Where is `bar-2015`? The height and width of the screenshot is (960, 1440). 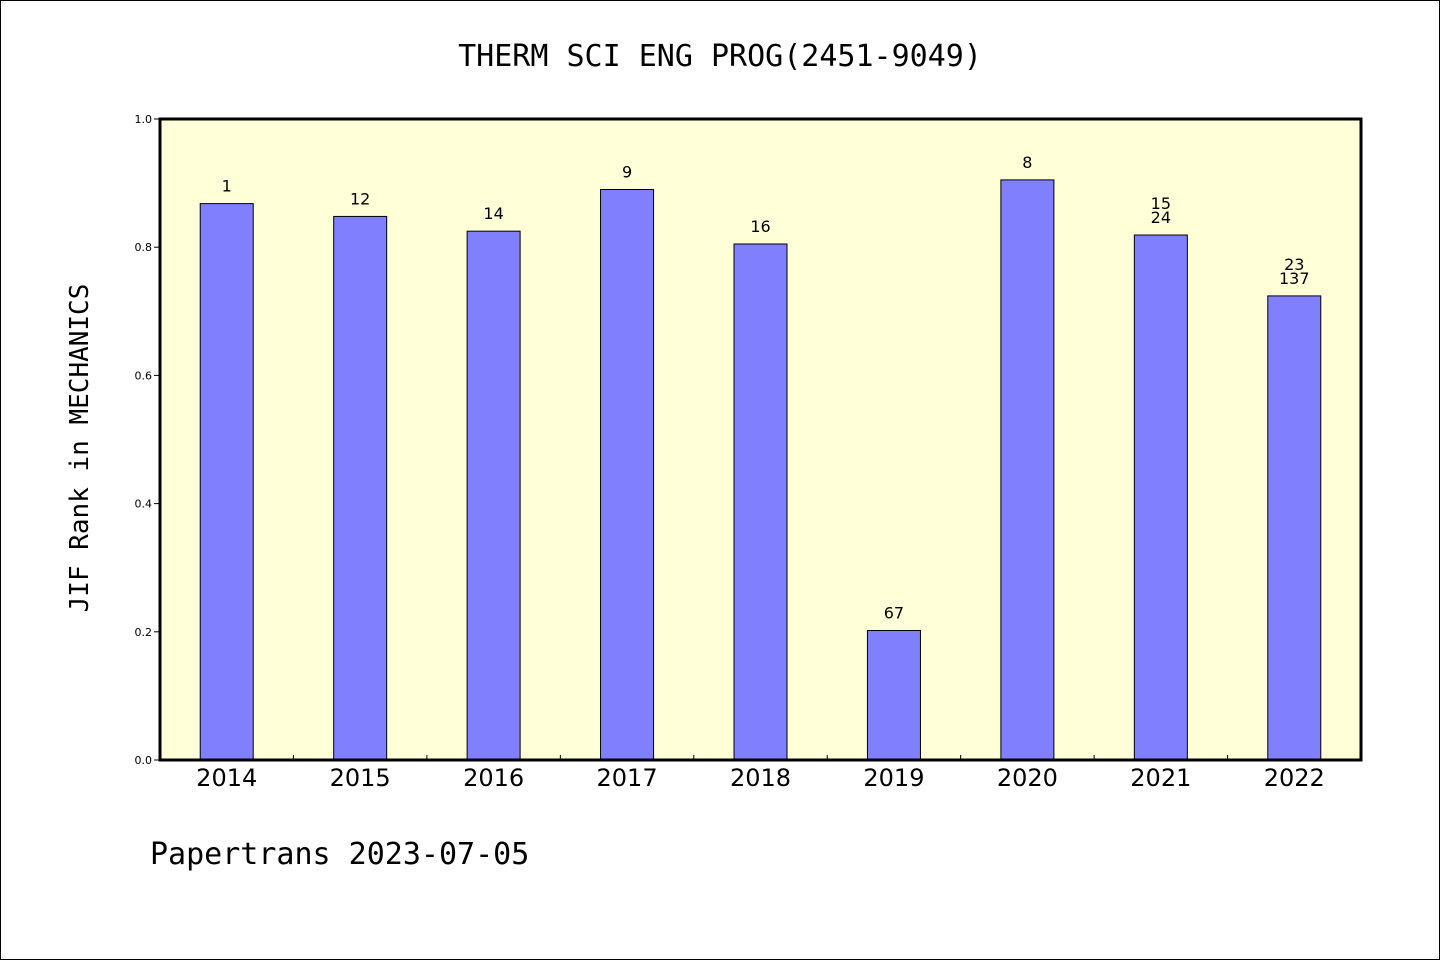
bar-2015 is located at coordinates (360, 488).